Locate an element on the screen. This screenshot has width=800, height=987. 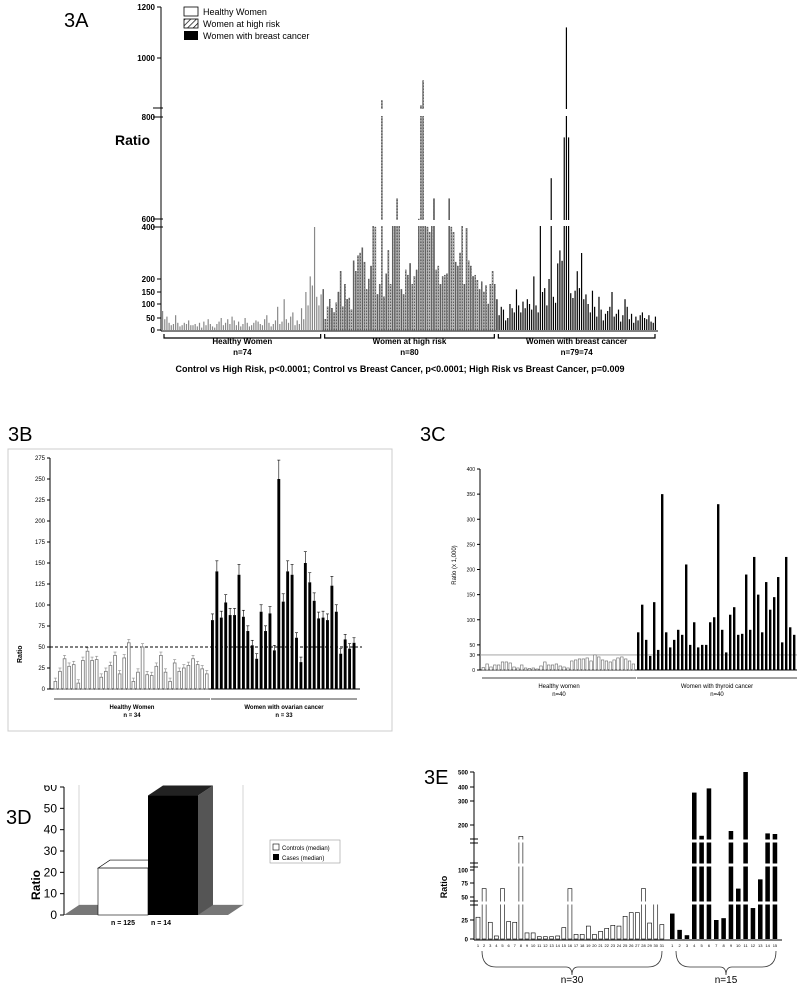
x-tick-label: 2 is located at coordinates (679, 945).